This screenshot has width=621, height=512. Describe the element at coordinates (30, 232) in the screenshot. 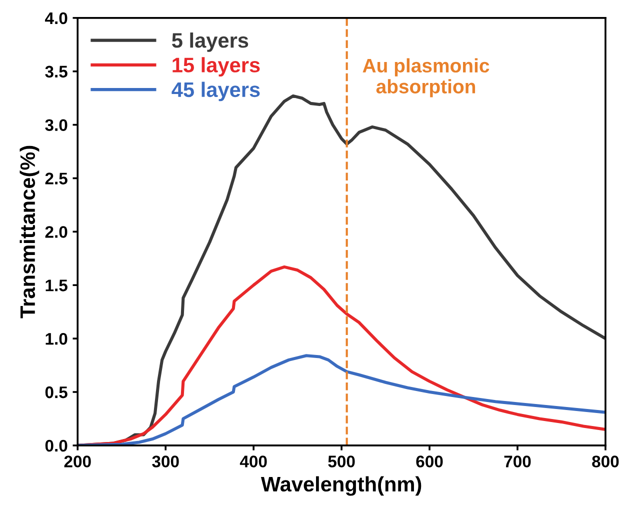

I see `y-axis-title: Transmittance(%)` at that location.